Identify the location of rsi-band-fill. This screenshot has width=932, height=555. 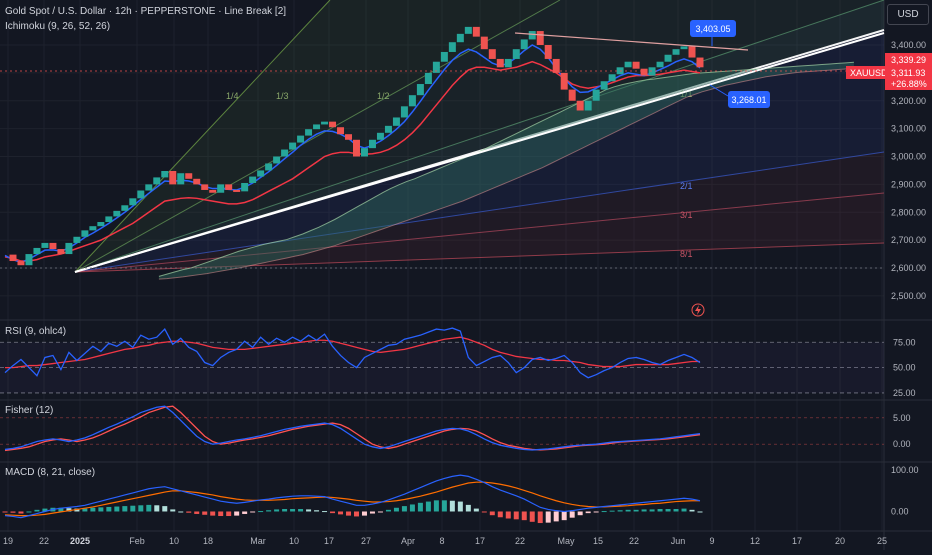
(442, 367).